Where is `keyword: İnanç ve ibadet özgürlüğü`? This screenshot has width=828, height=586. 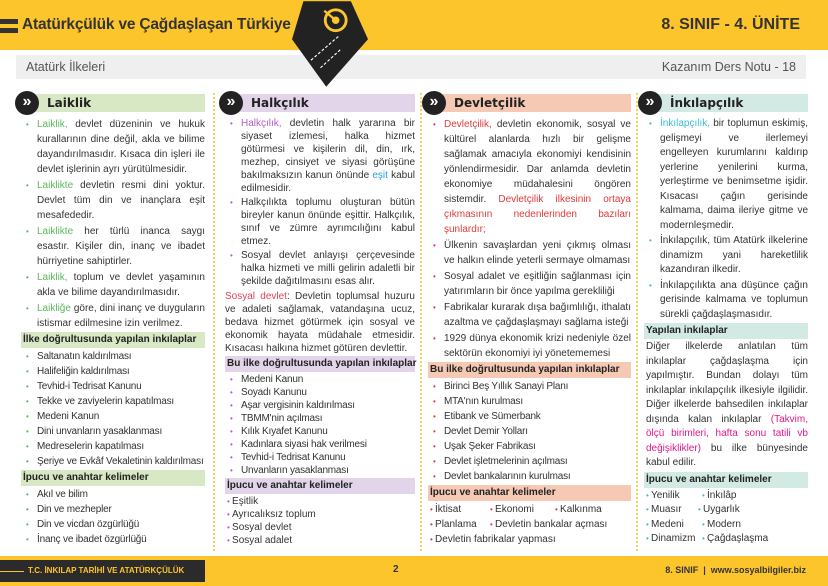 keyword: İnanç ve ibadet özgürlüğü is located at coordinates (113, 539).